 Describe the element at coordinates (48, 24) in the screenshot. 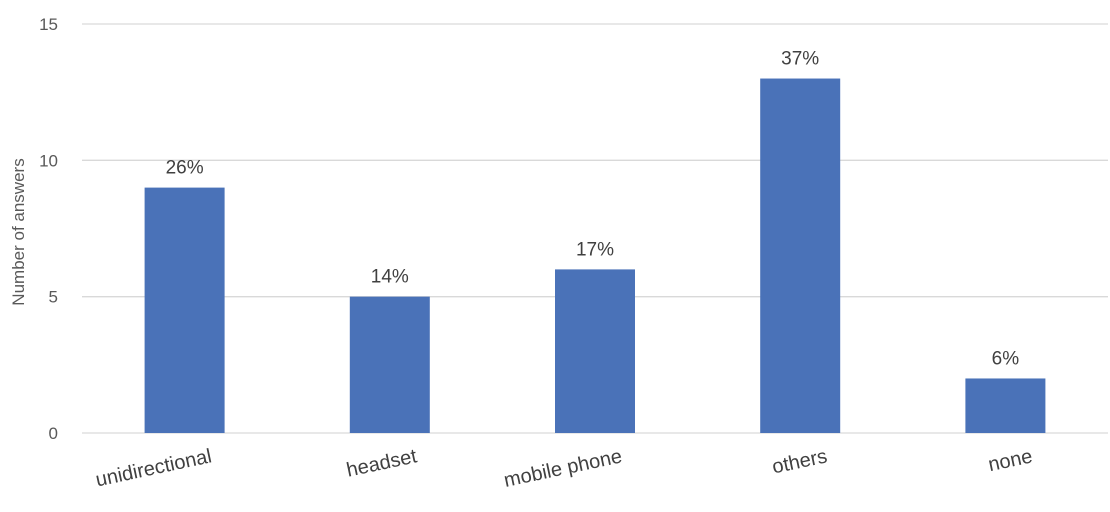

I see `y-tick-label: 15` at that location.